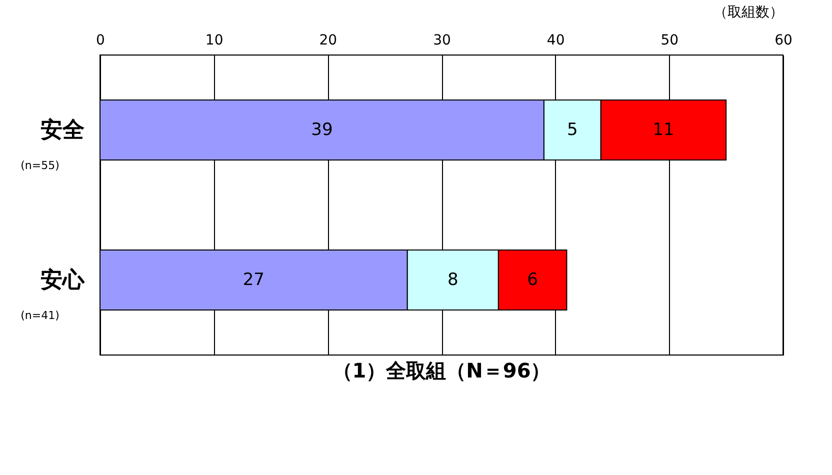 The width and height of the screenshot is (832, 475). What do you see at coordinates (749, 12) in the screenshot?
I see `x-axis-title: （取組数）` at bounding box center [749, 12].